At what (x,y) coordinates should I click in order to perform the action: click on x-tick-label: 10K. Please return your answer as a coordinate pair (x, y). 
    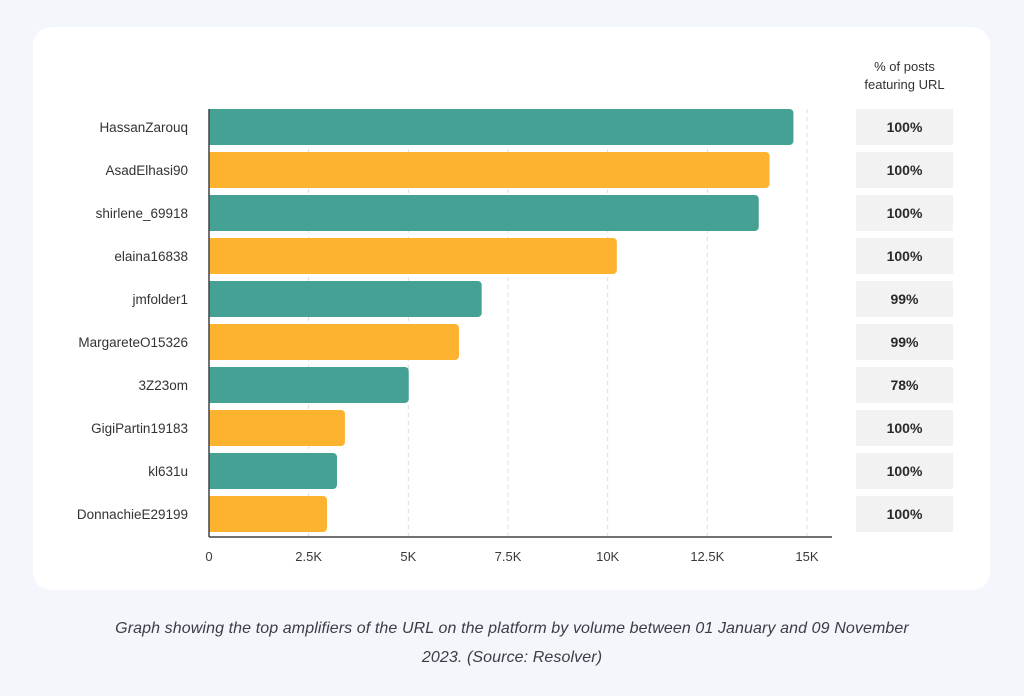
    Looking at the image, I should click on (607, 556).